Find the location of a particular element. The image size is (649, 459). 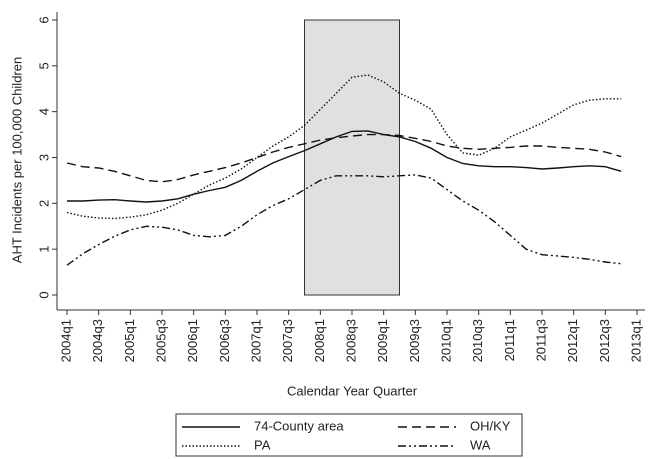

x-tick-label: 2007q3 is located at coordinates (287, 340).